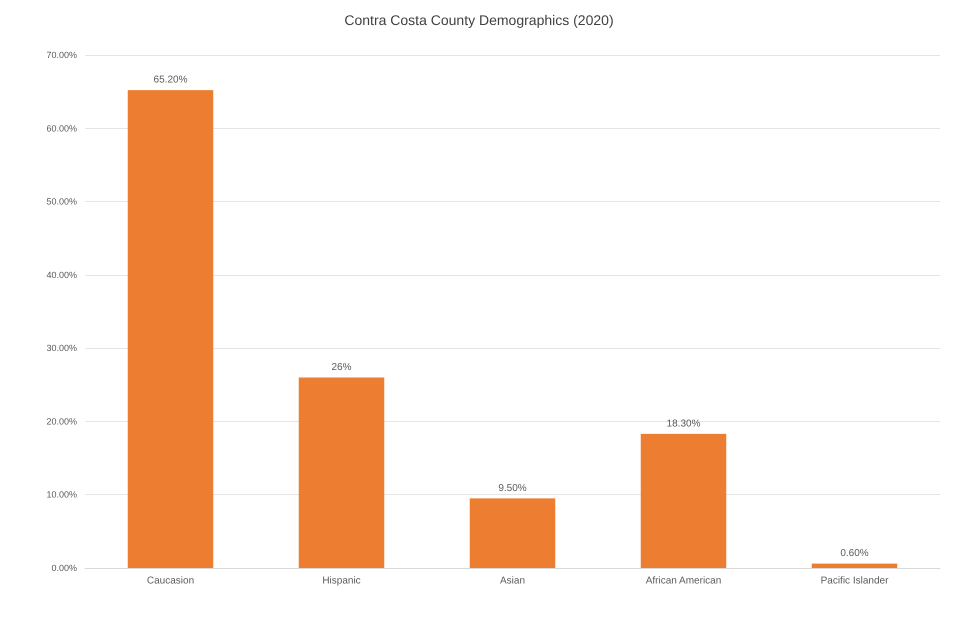 The image size is (958, 618). Describe the element at coordinates (61, 275) in the screenshot. I see `y-tick-label: 40.00%` at that location.